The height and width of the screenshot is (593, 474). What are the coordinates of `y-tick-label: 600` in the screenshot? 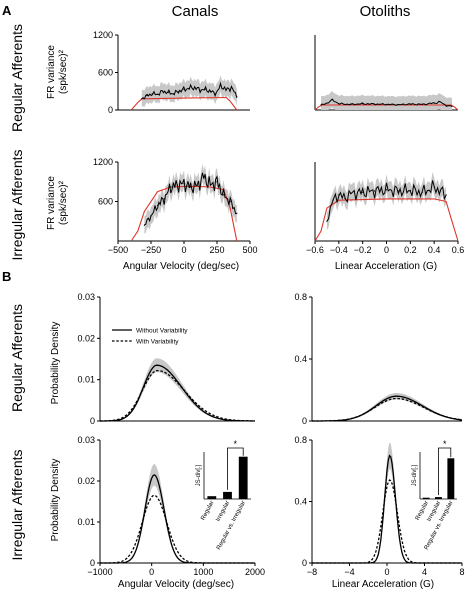 It's located at (105, 202).